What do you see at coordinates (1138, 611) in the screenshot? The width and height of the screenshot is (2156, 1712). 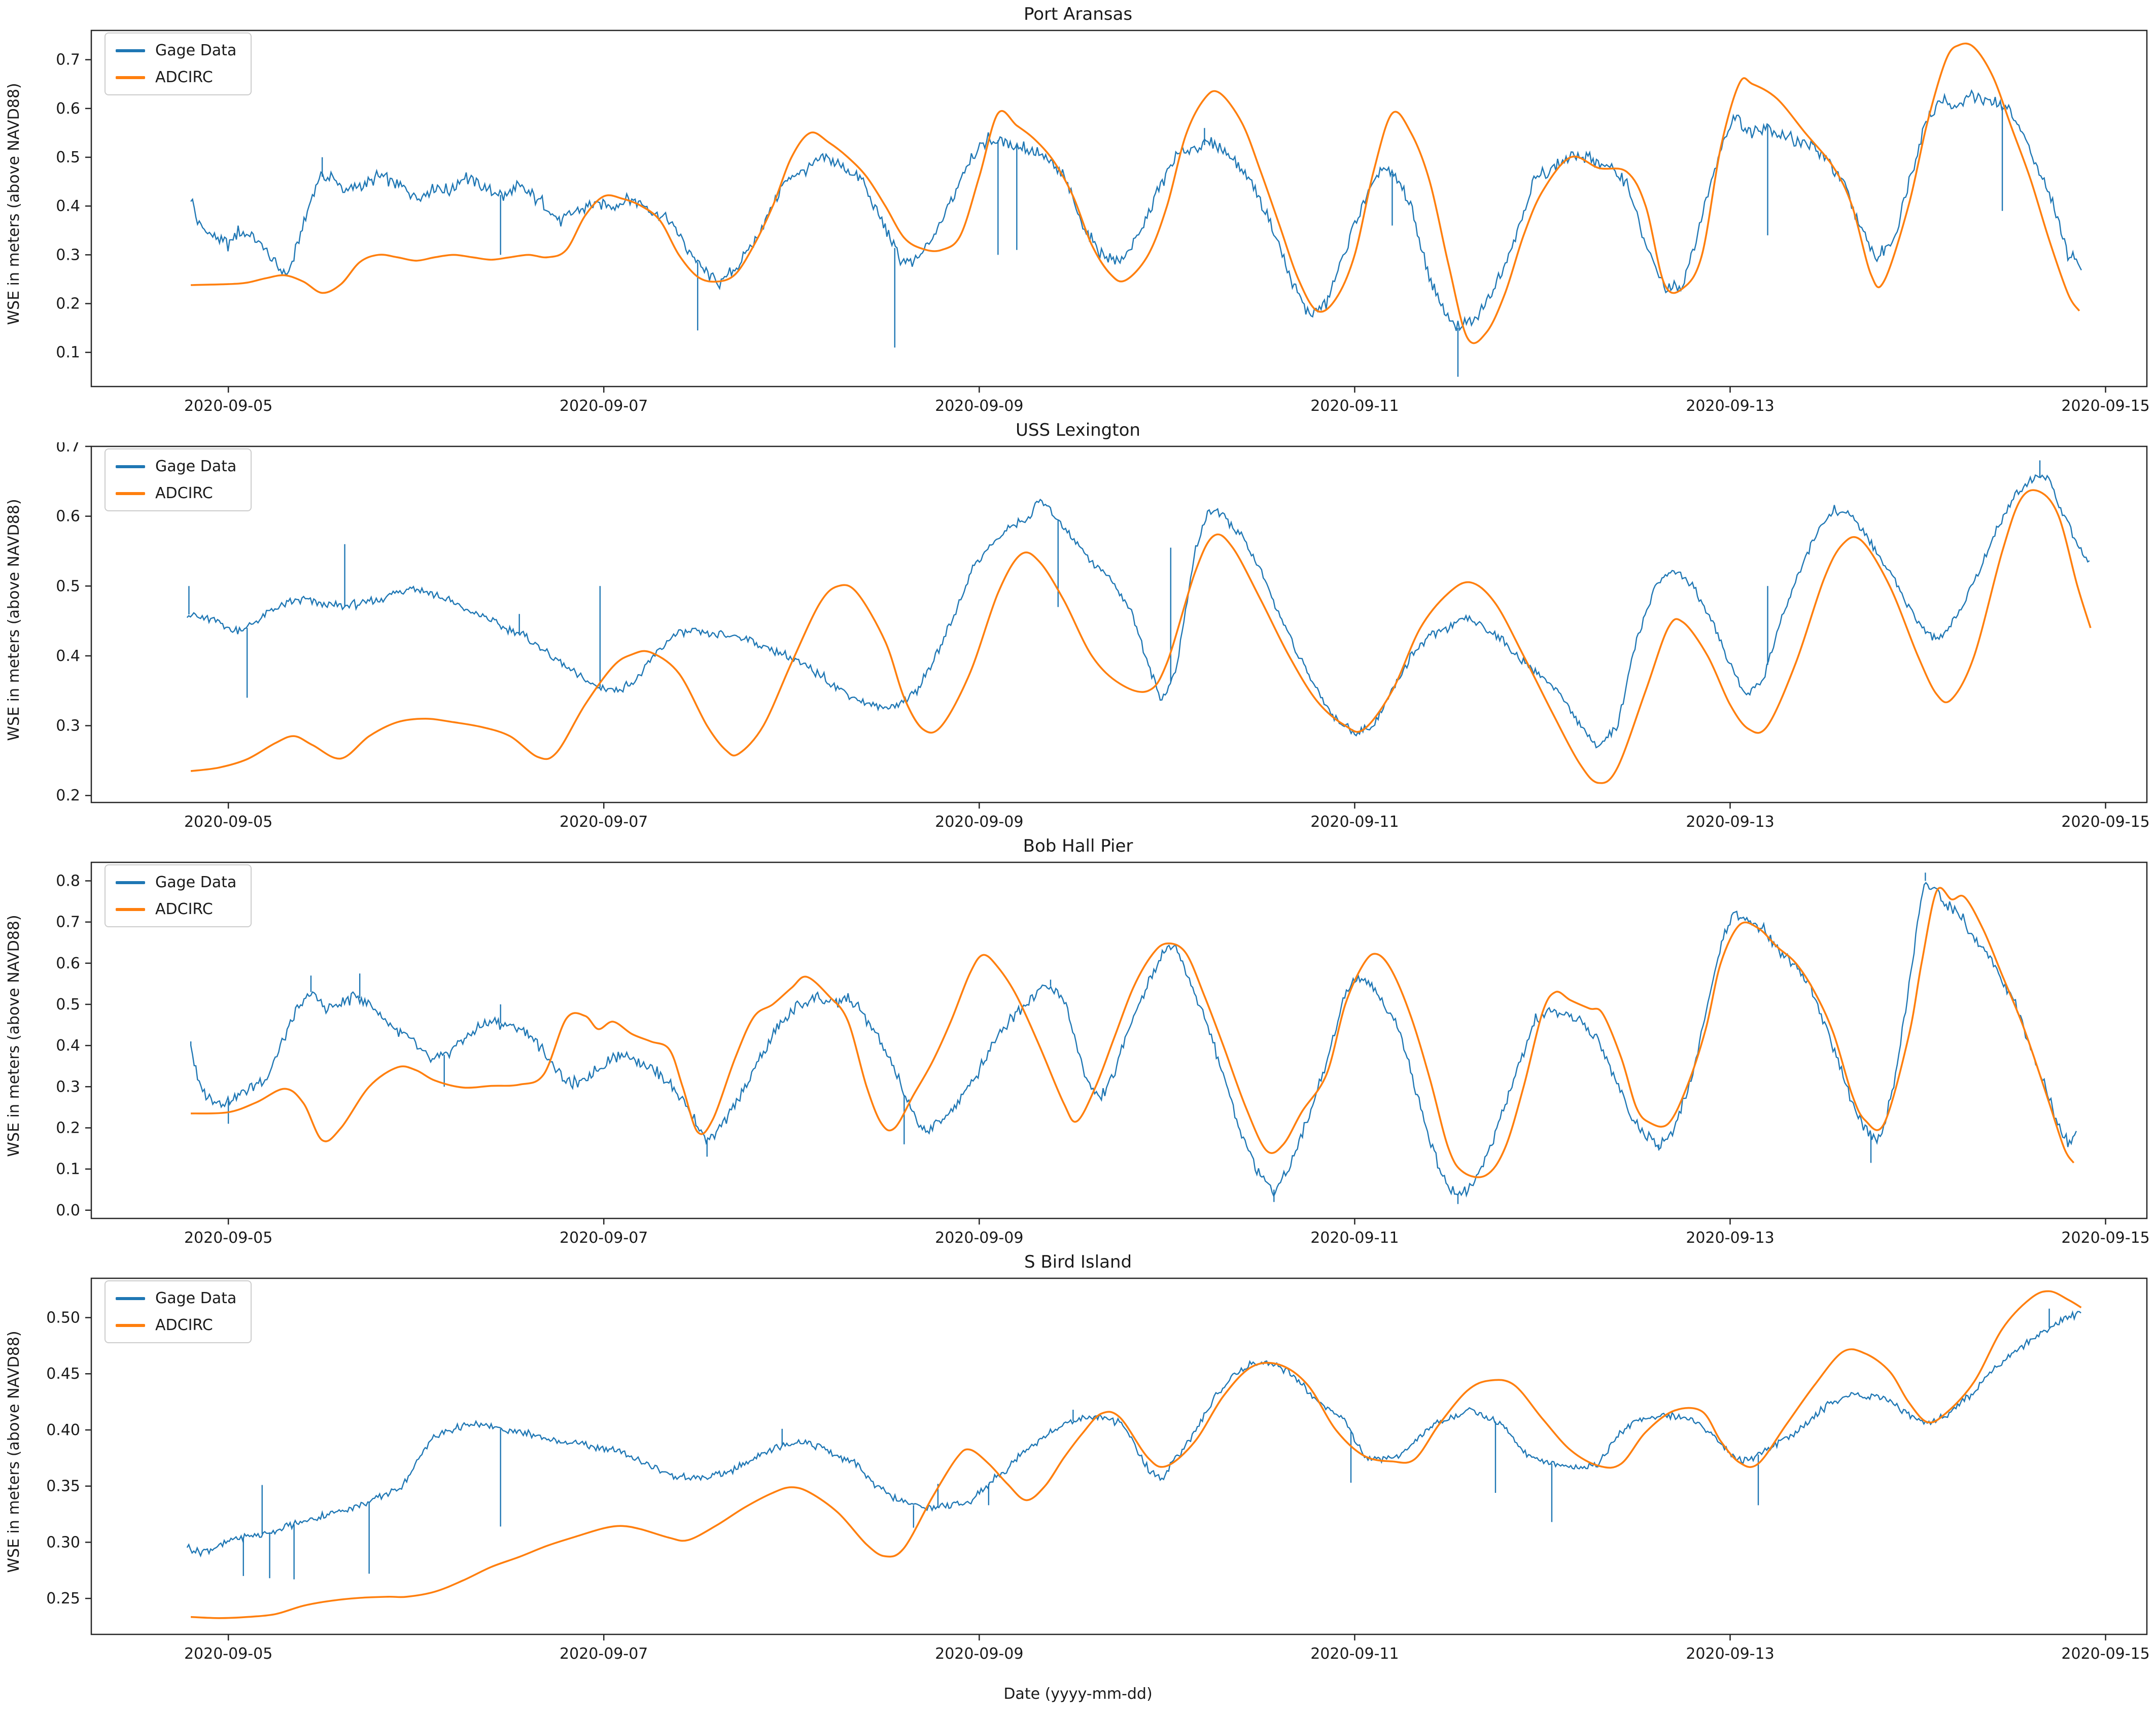 I see `gage-data-line` at bounding box center [1138, 611].